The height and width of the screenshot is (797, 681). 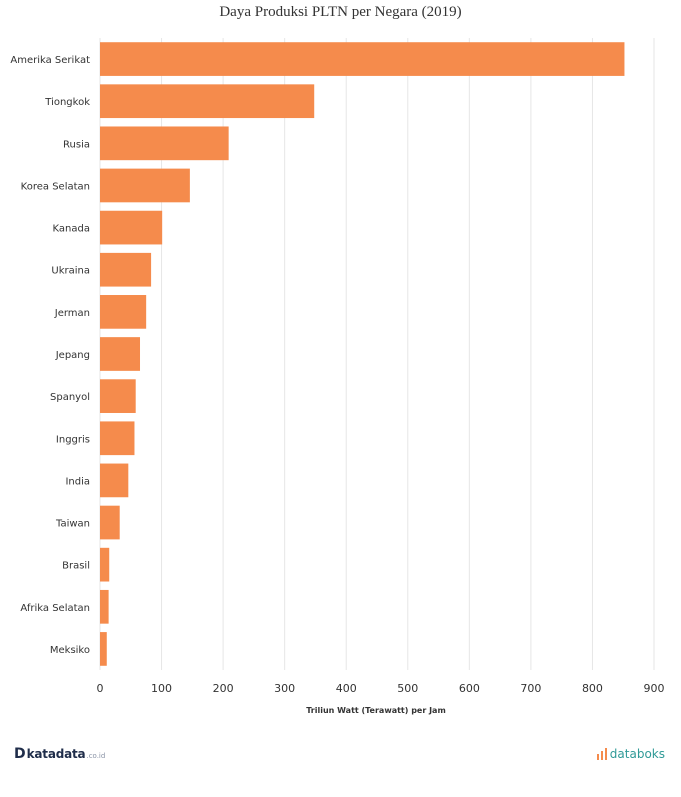 I want to click on category-label: Taiwan, so click(x=72, y=524).